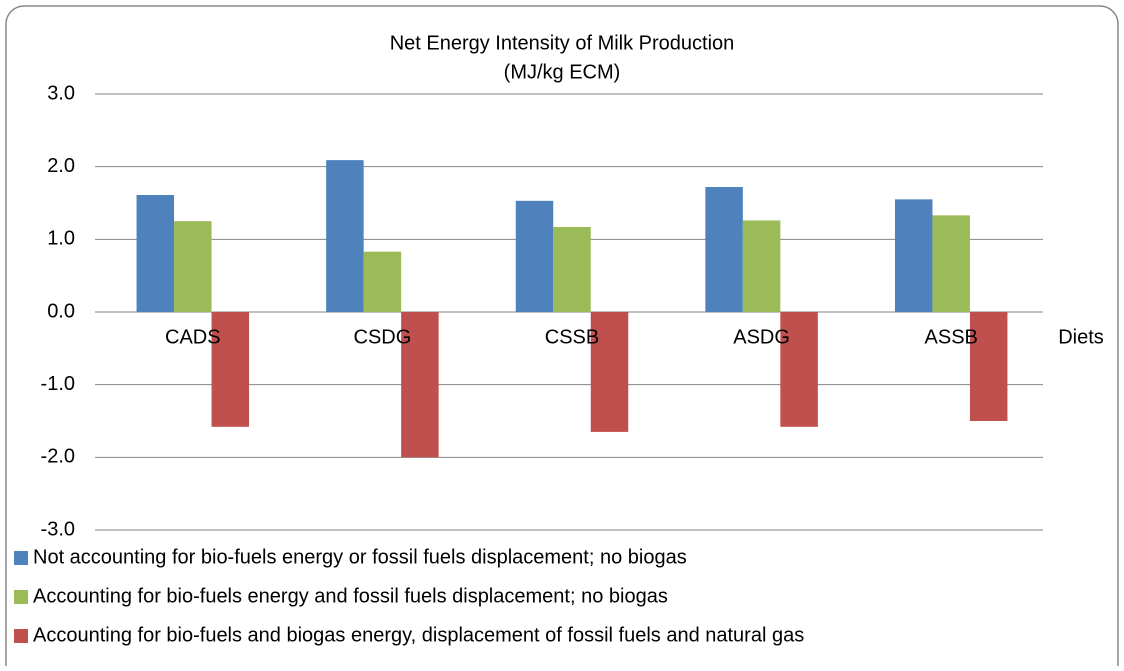 This screenshot has width=1124, height=671. I want to click on x-tick-label: CADS, so click(193, 337).